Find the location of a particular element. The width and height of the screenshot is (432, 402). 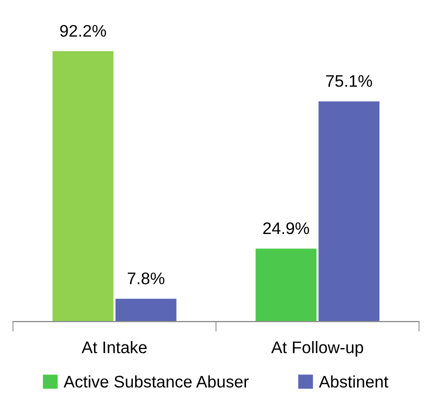

data-label: 7.8% is located at coordinates (146, 278).